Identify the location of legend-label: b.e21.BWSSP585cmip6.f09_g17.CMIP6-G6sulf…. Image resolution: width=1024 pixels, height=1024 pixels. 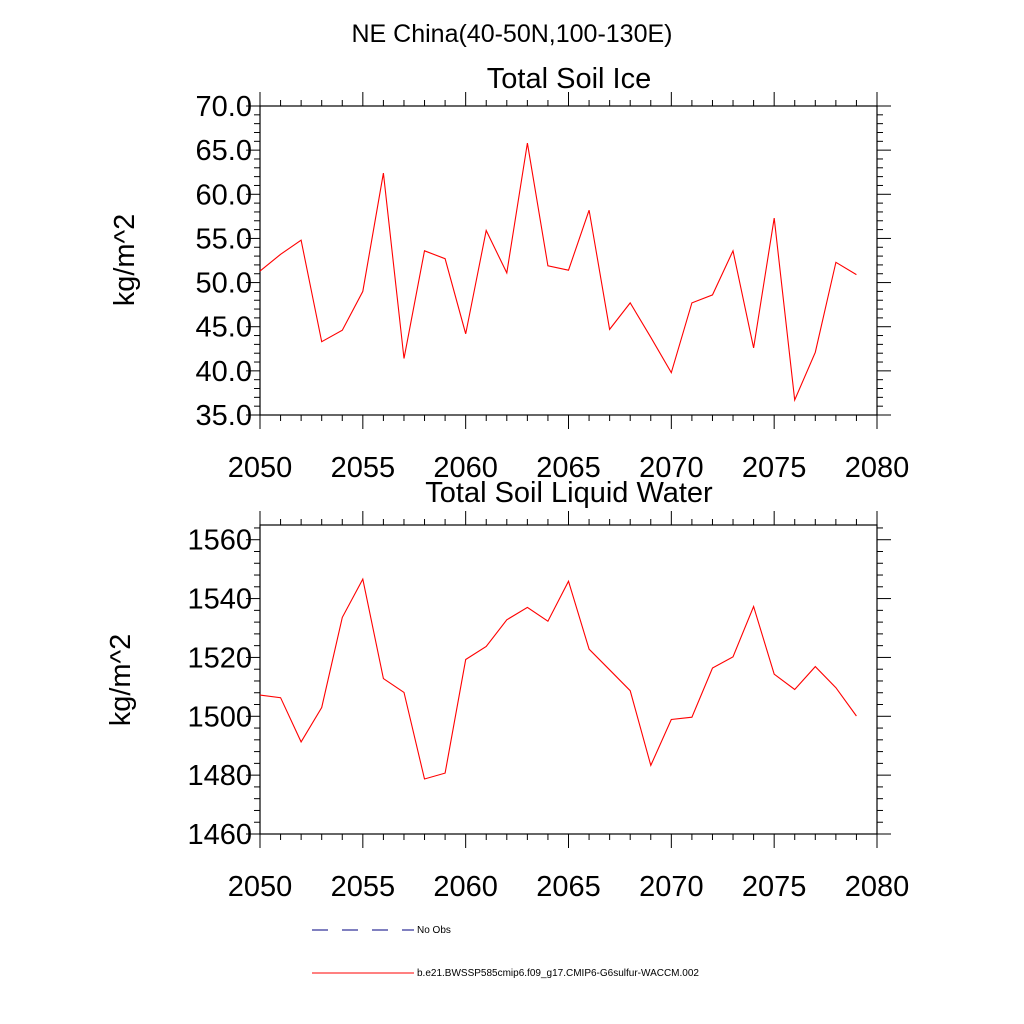
(558, 973).